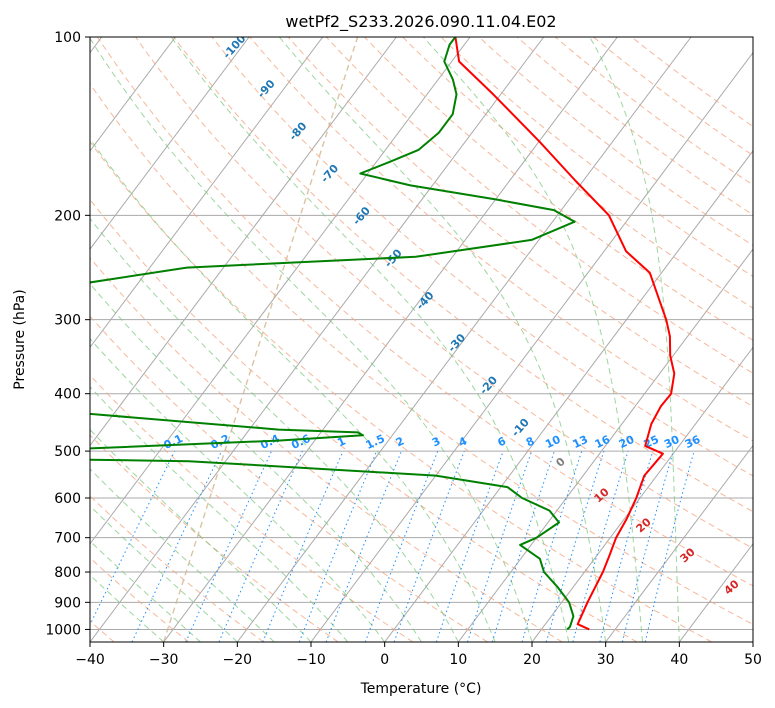 The height and width of the screenshot is (708, 775). What do you see at coordinates (418, 655) in the screenshot?
I see `x-axis-ticks: −40 −30 −20 −10 0 10 20 30 40 50` at bounding box center [418, 655].